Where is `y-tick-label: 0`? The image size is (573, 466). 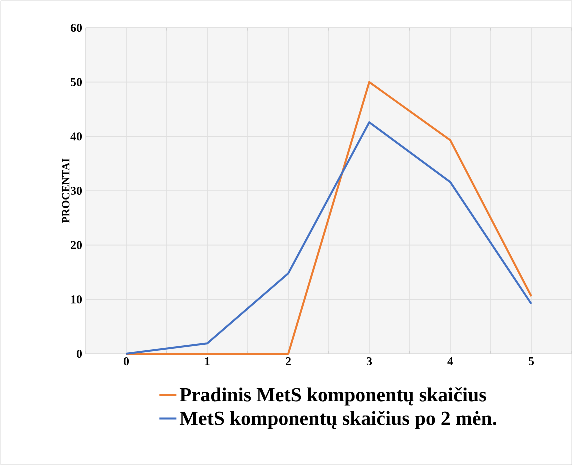 y-tick-label: 0 is located at coordinates (79, 354).